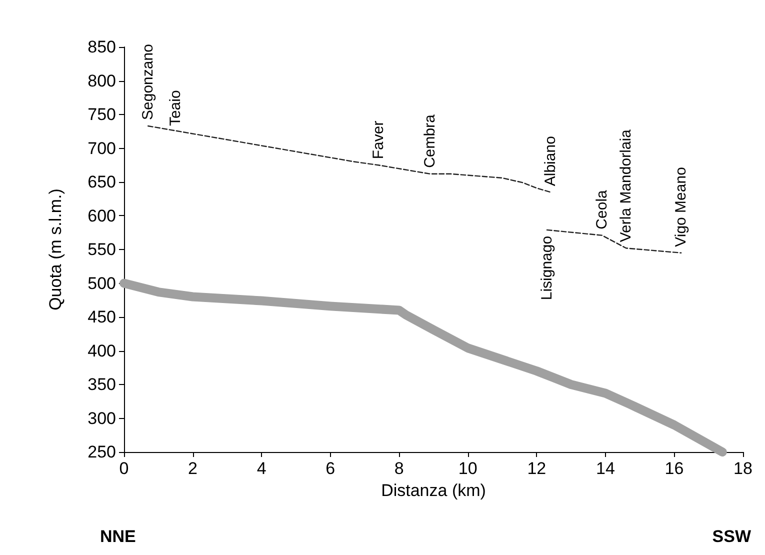 Image resolution: width=765 pixels, height=555 pixels. Describe the element at coordinates (102, 384) in the screenshot. I see `y-tick-label: 350` at that location.